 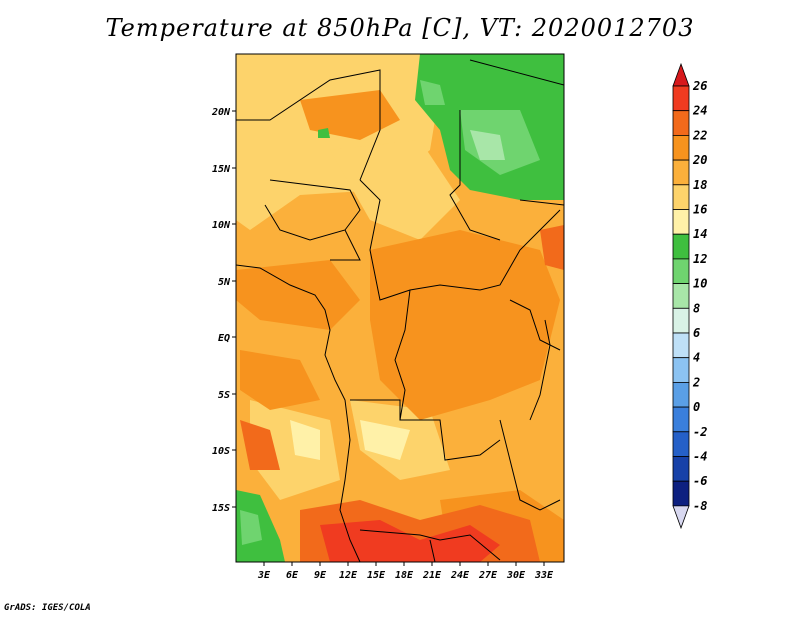 I want to click on colorbar-label: -8, so click(x=700, y=506).